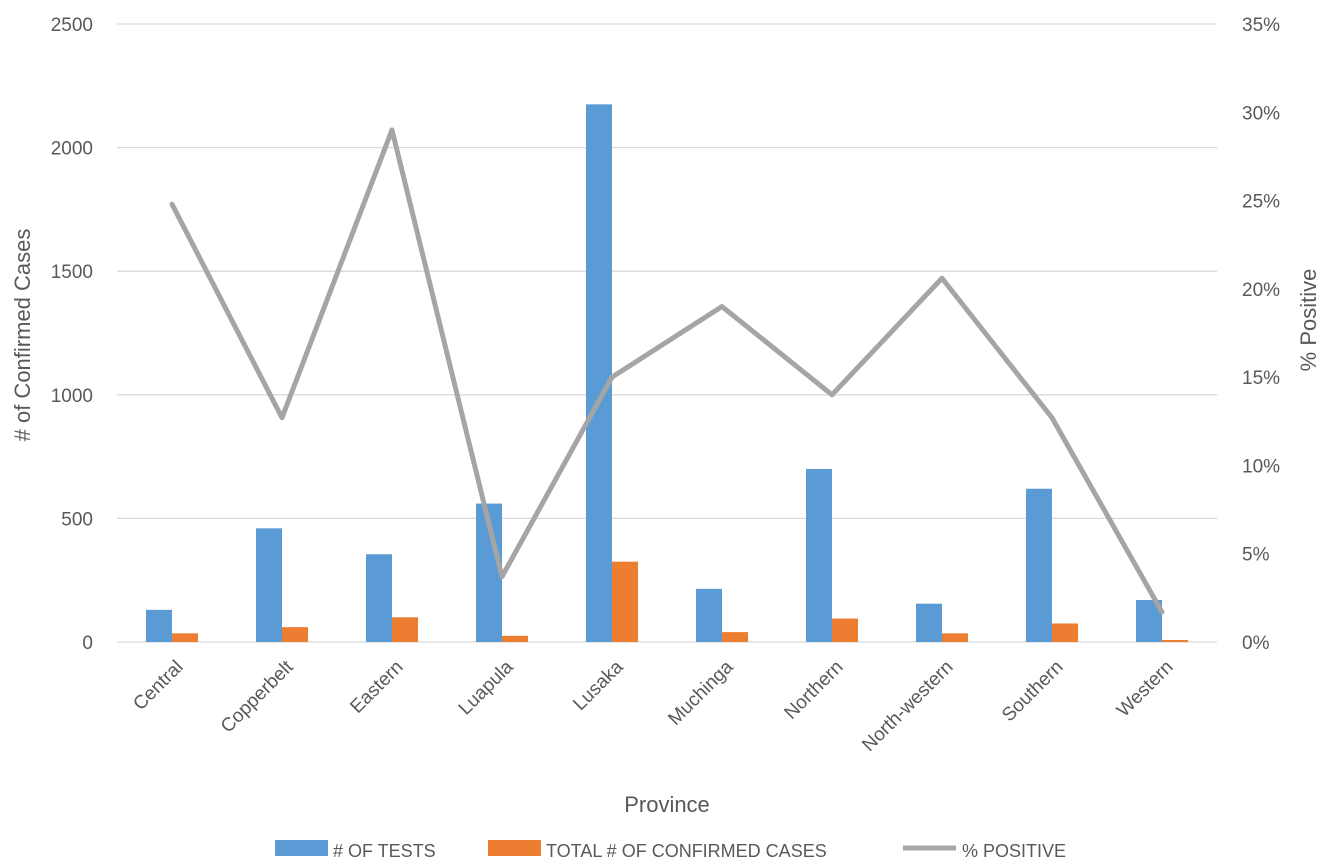 This screenshot has height=859, width=1318. Describe the element at coordinates (72, 272) in the screenshot. I see `y-tick-label: 1500` at that location.